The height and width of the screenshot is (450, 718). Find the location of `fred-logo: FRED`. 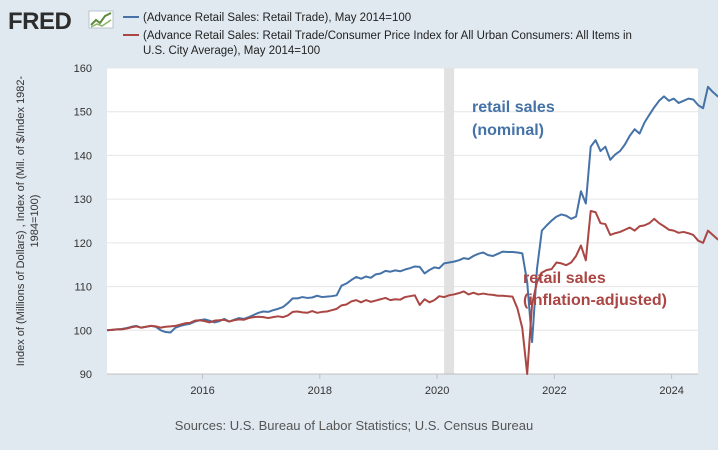

fred-logo: FRED is located at coordinates (61, 21).